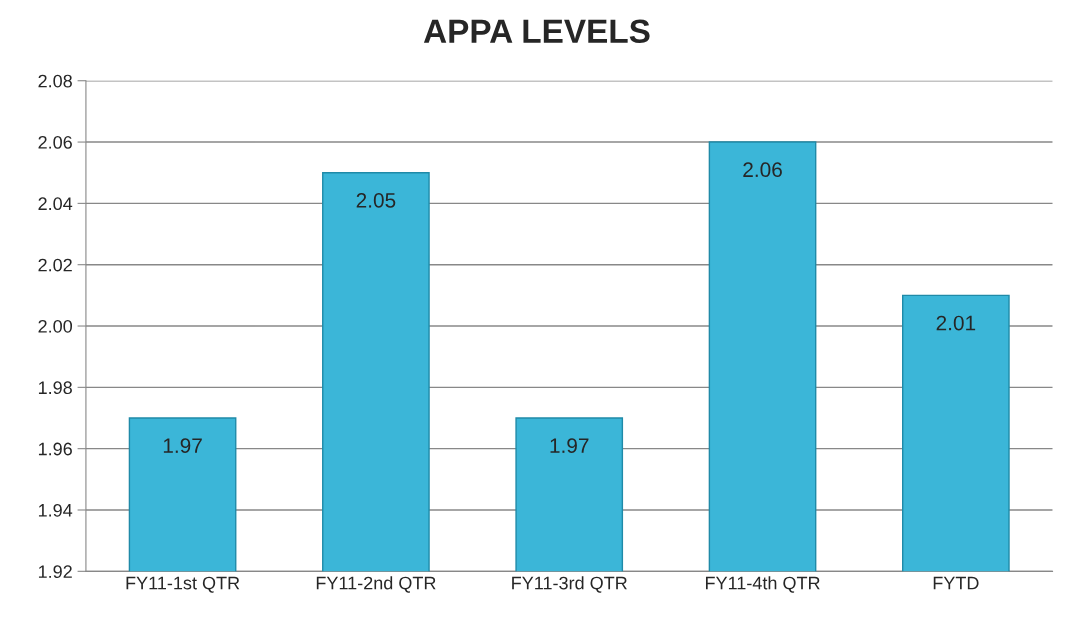 The height and width of the screenshot is (621, 1074). What do you see at coordinates (55, 142) in the screenshot?
I see `y-tick-label: 2.06` at bounding box center [55, 142].